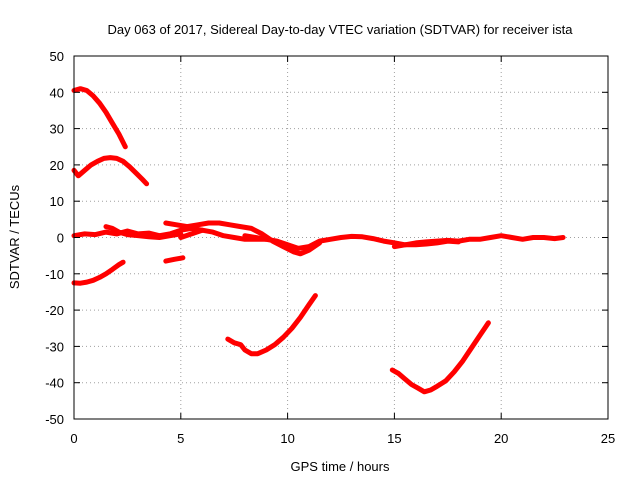  What do you see at coordinates (54, 419) in the screenshot?
I see `y-tick-label: -50` at bounding box center [54, 419].